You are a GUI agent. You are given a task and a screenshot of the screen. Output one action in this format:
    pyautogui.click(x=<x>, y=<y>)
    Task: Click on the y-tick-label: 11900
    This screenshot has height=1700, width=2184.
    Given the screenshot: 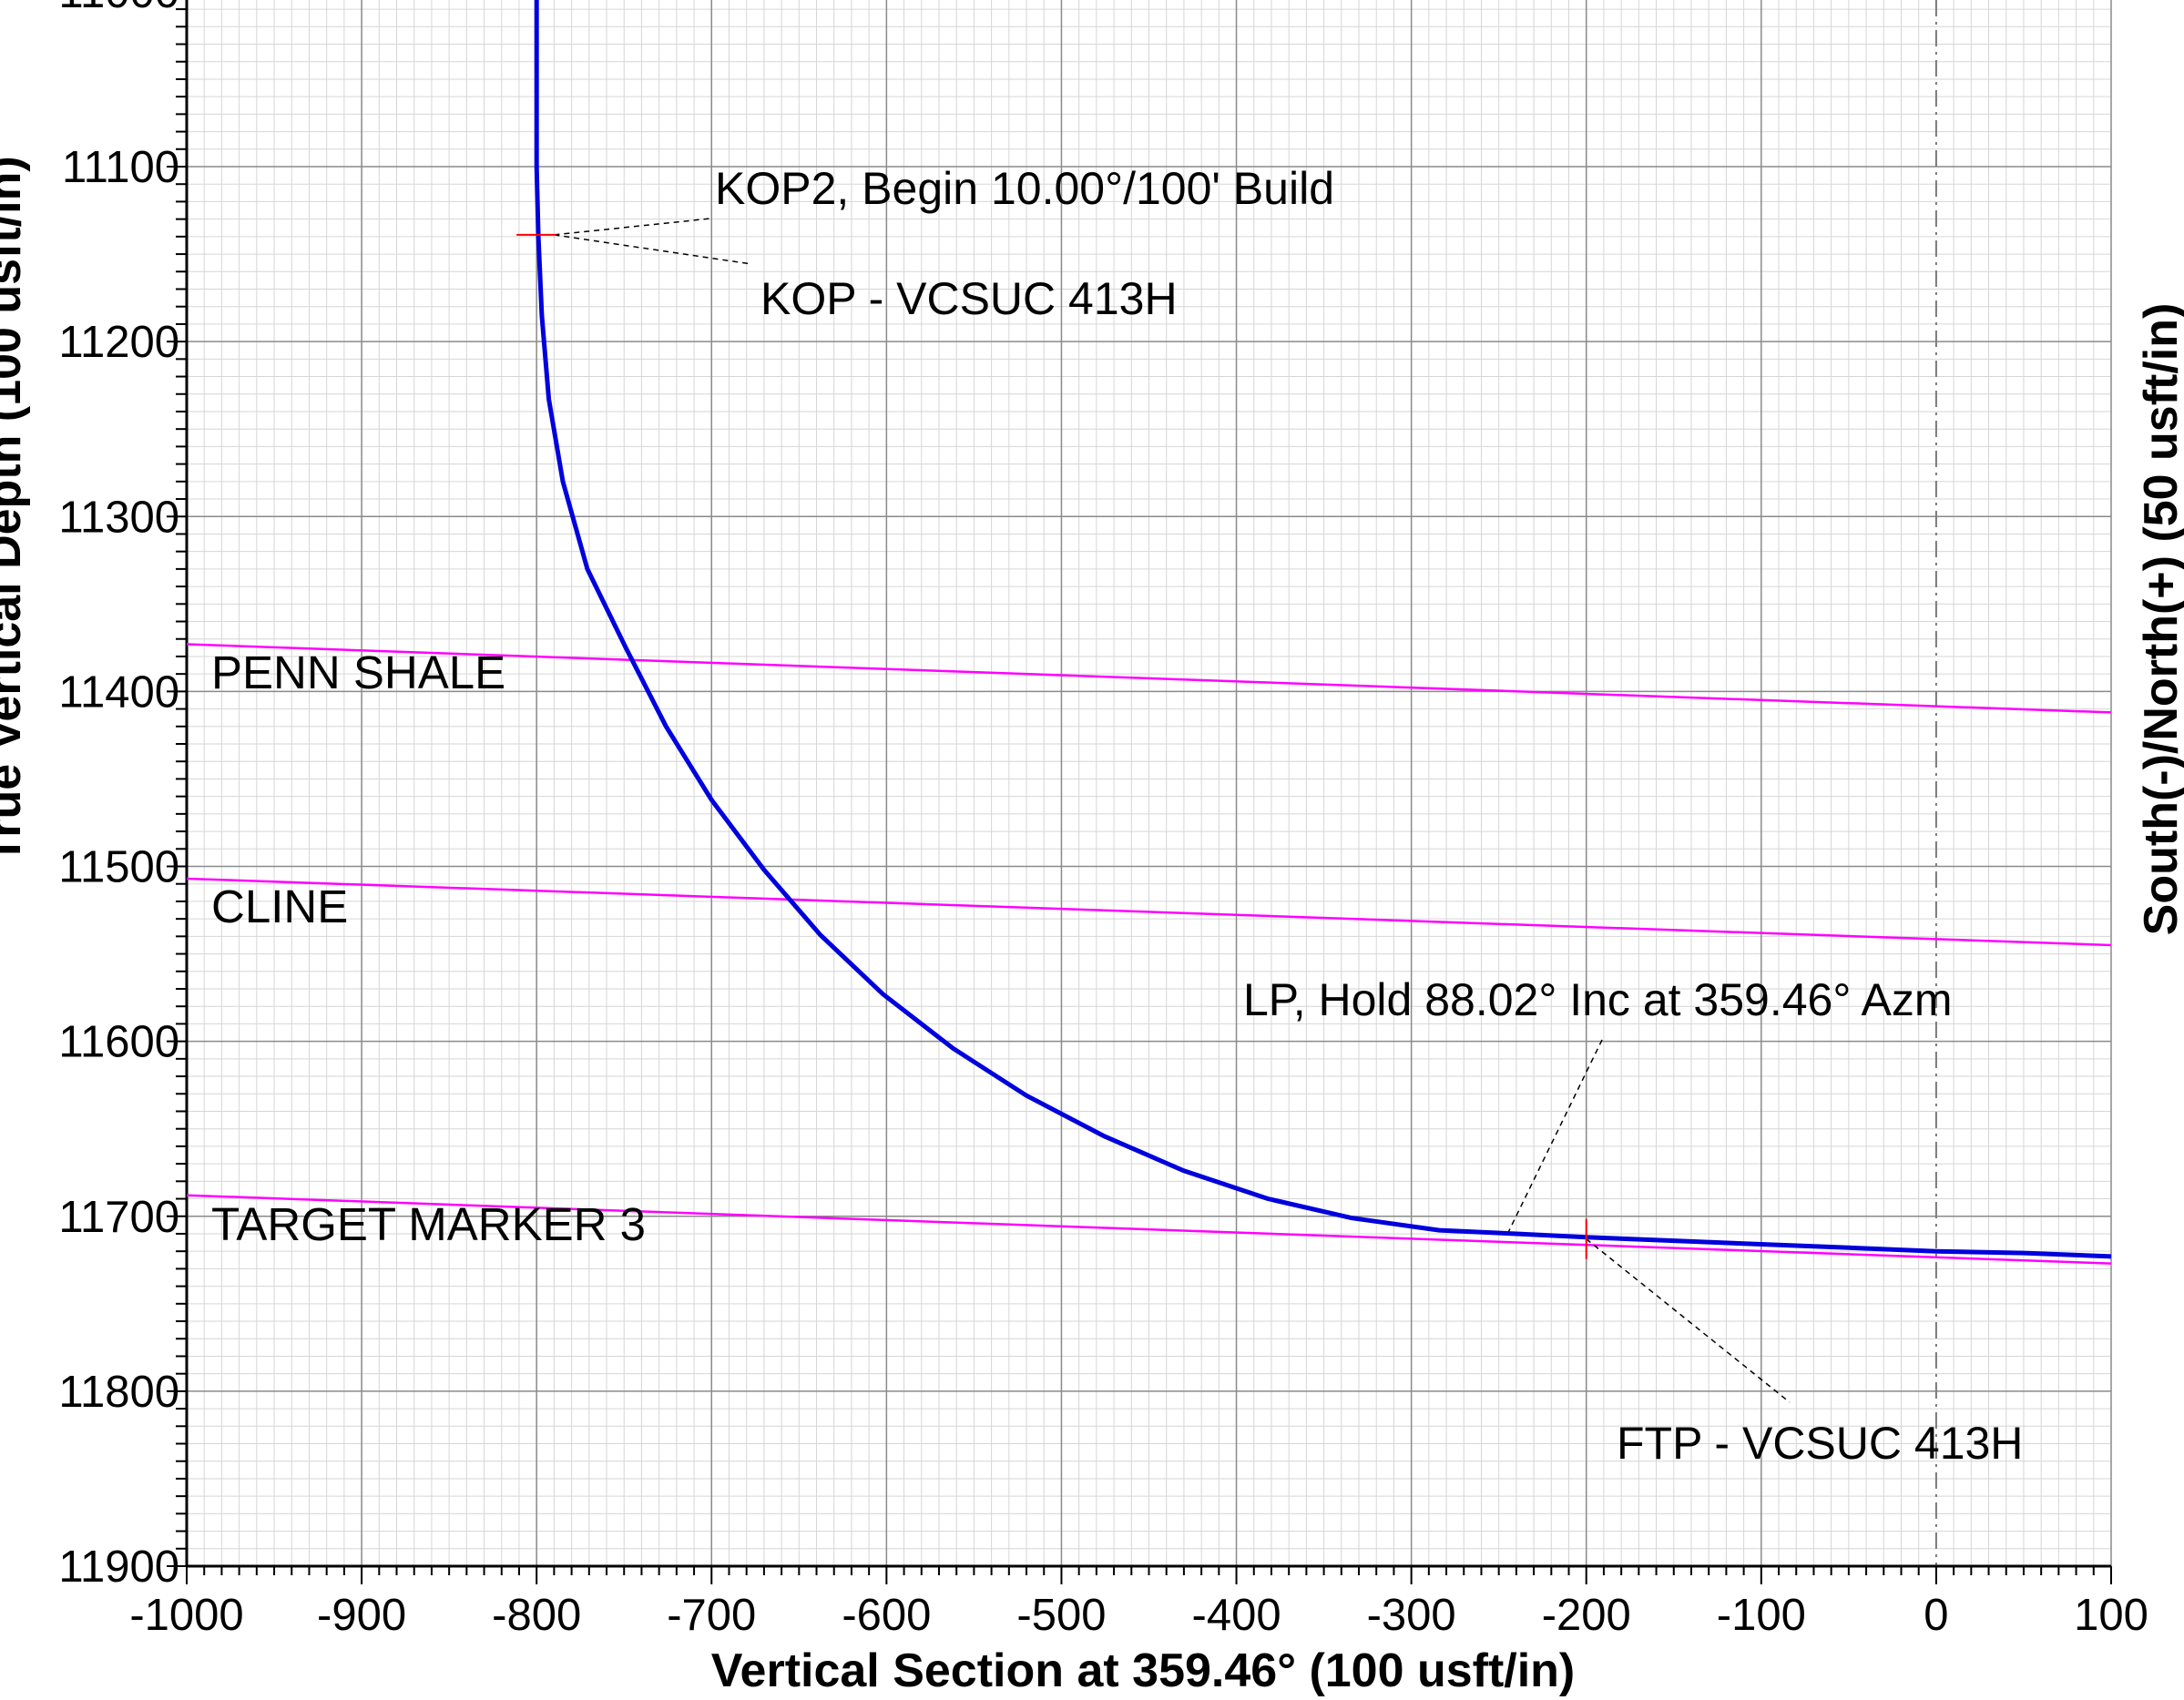 What is the action you would take?
    pyautogui.click(x=118, y=1567)
    